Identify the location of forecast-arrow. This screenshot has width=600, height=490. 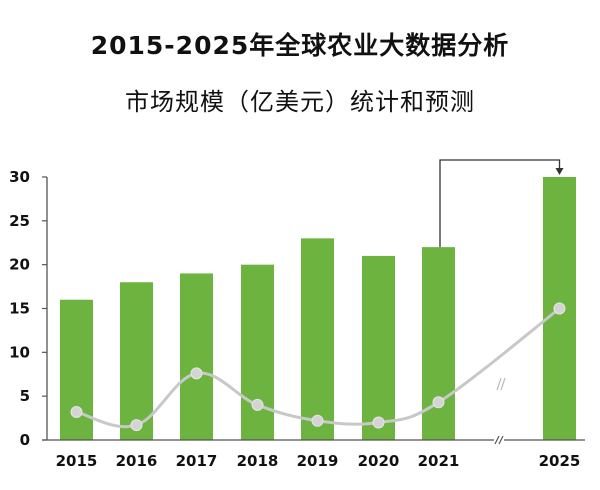
(501, 203).